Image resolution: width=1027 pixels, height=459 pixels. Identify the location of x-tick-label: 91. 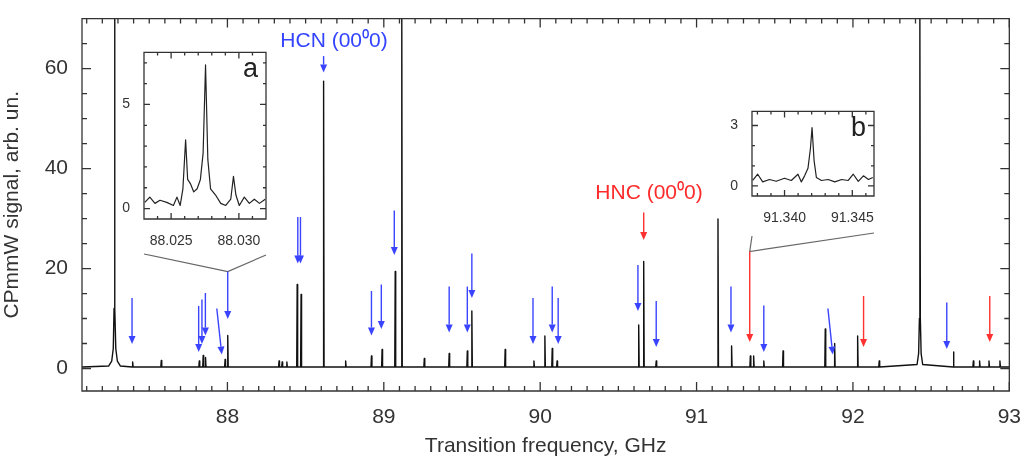
(696, 416).